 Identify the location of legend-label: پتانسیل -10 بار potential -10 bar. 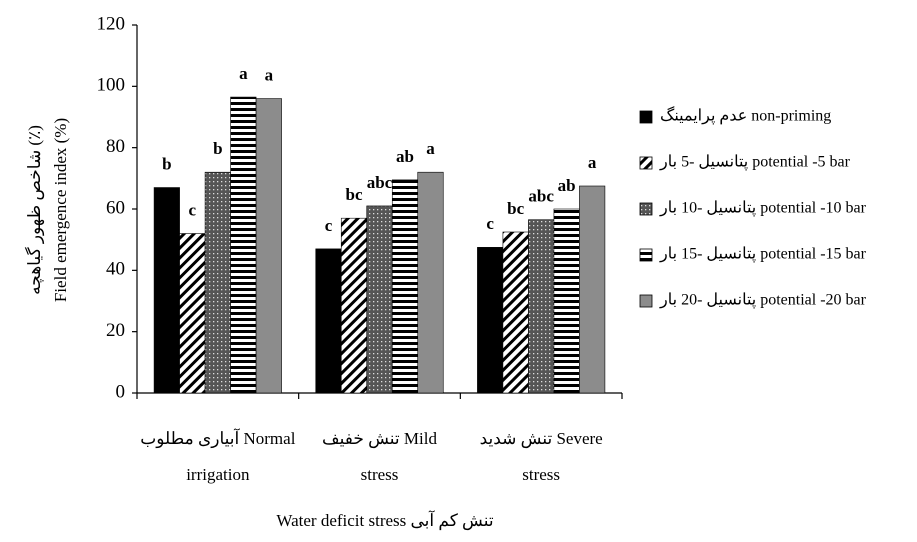
(763, 208).